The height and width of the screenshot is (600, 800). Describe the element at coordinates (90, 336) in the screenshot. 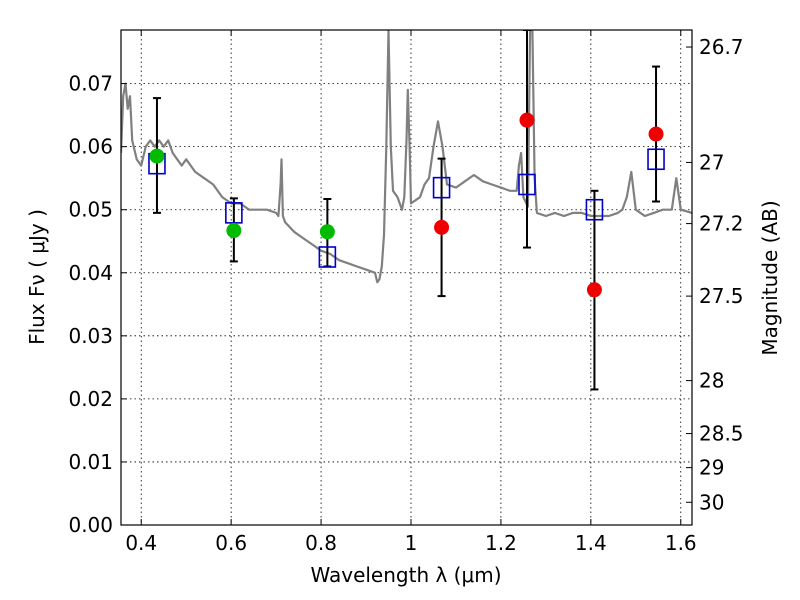

I see `y-tick-label: 0.03` at that location.